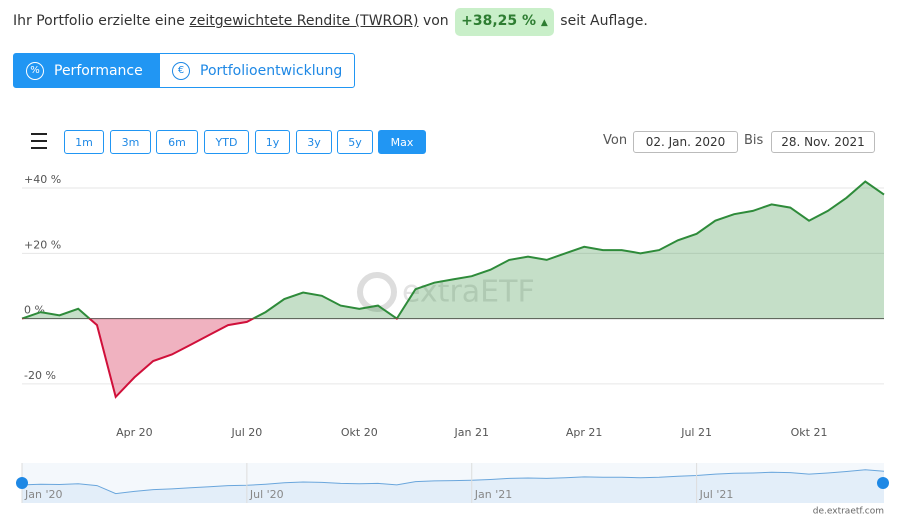 This screenshot has width=899, height=519. What do you see at coordinates (42, 244) in the screenshot?
I see `y-tick-label: +20 %` at bounding box center [42, 244].